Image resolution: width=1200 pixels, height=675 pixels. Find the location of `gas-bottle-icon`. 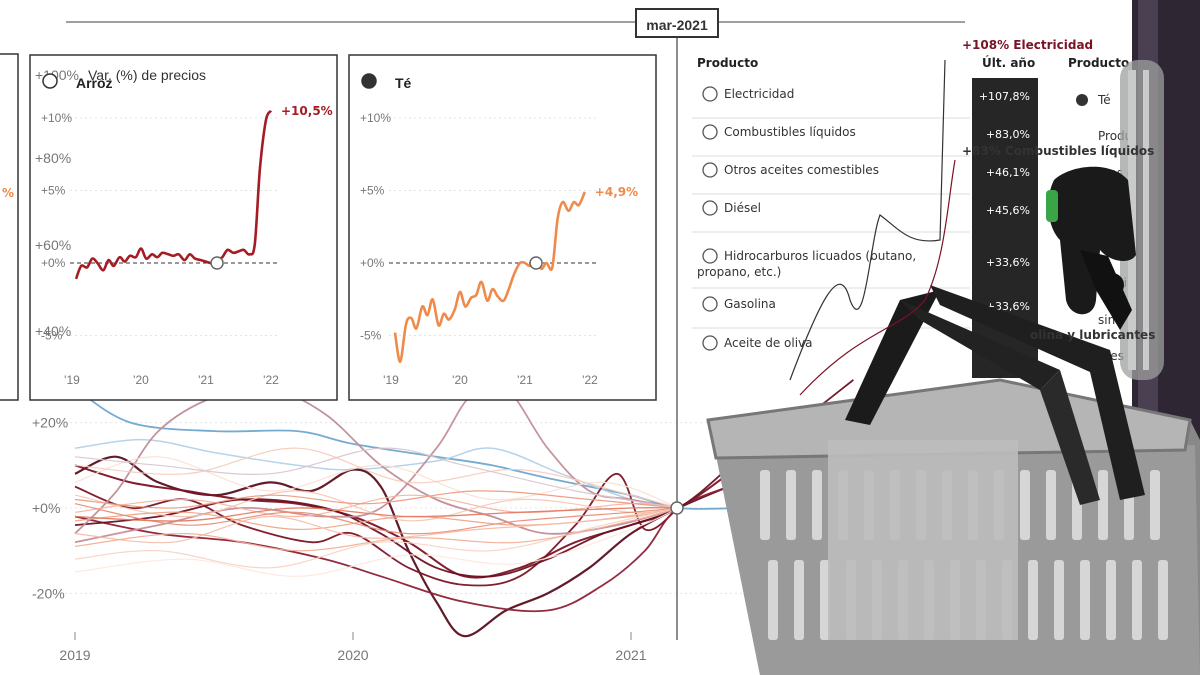

gas-bottle-icon is located at coordinates (710, 256).